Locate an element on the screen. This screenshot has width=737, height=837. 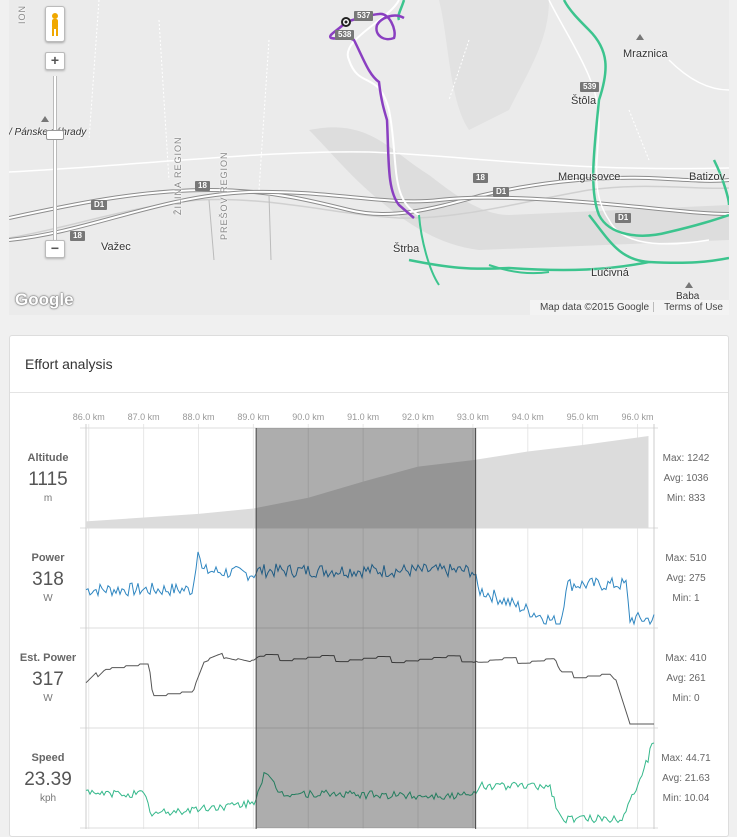
power-max: Max: 510 is located at coordinates (686, 558).